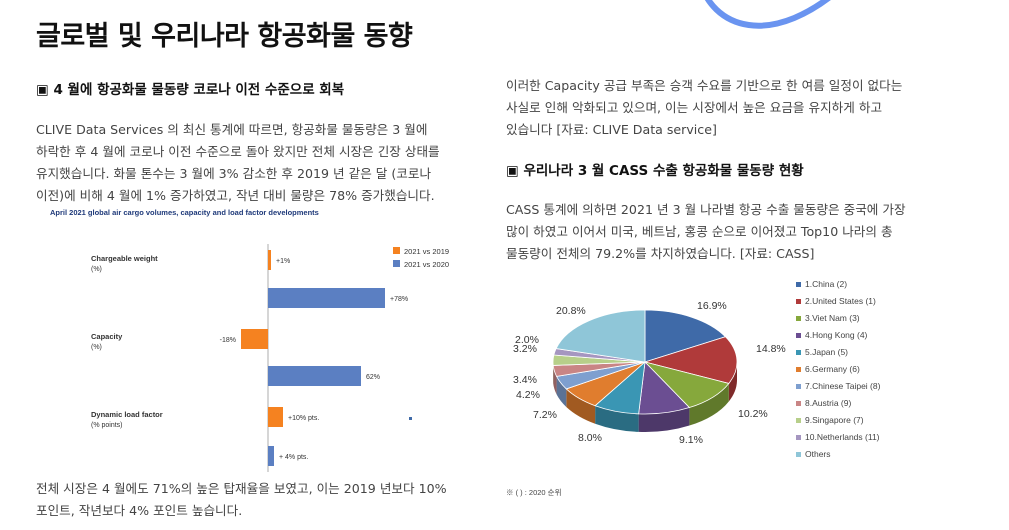  Describe the element at coordinates (826, 284) in the screenshot. I see `legend-label: 1.China (2)` at that location.